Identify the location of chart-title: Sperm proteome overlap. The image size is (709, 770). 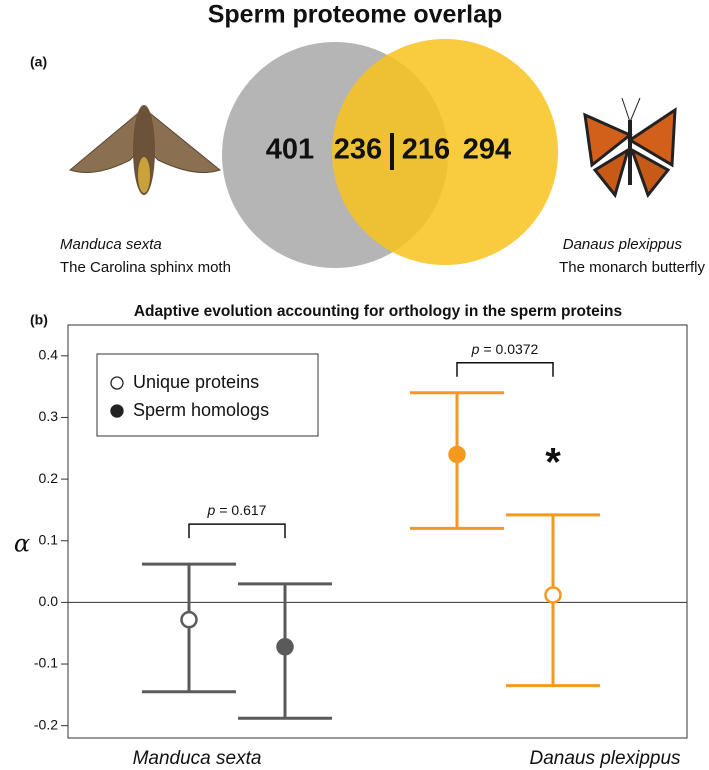
(355, 15).